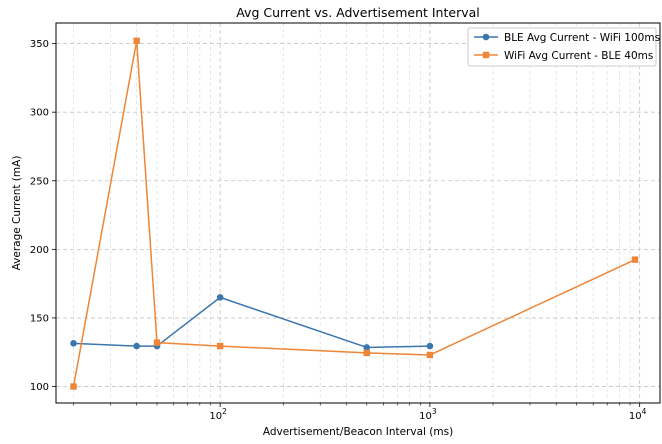  Describe the element at coordinates (39, 181) in the screenshot. I see `y-tick-label: 250` at that location.